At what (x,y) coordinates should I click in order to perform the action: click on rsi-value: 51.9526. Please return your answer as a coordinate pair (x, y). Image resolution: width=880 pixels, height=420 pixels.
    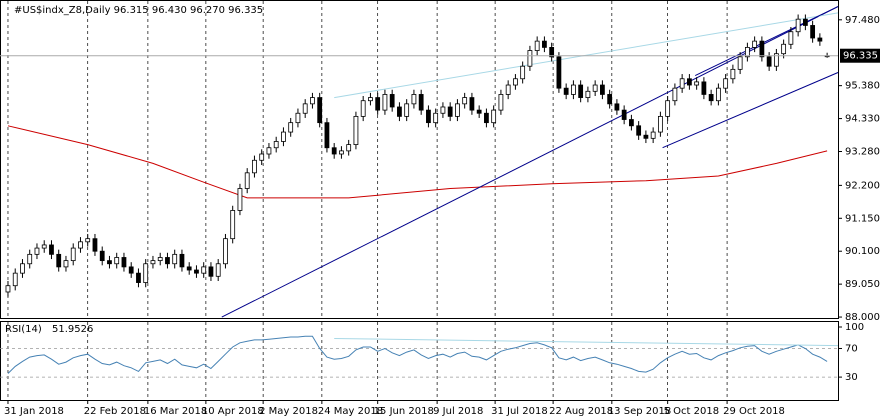
    Looking at the image, I should click on (72, 329).